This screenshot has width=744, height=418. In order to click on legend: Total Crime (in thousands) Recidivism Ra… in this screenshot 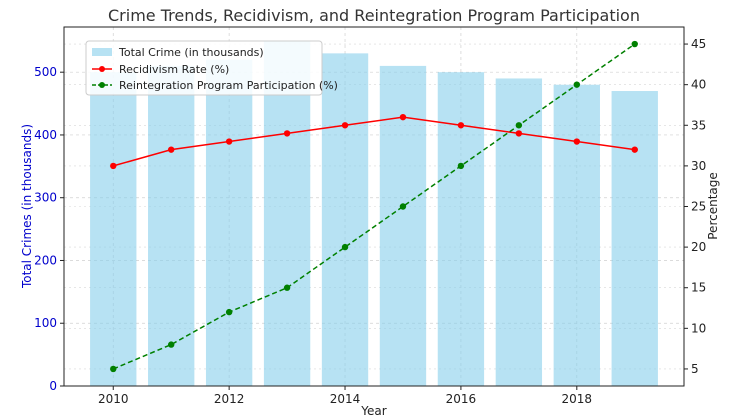, I will do `click(211, 68)`.